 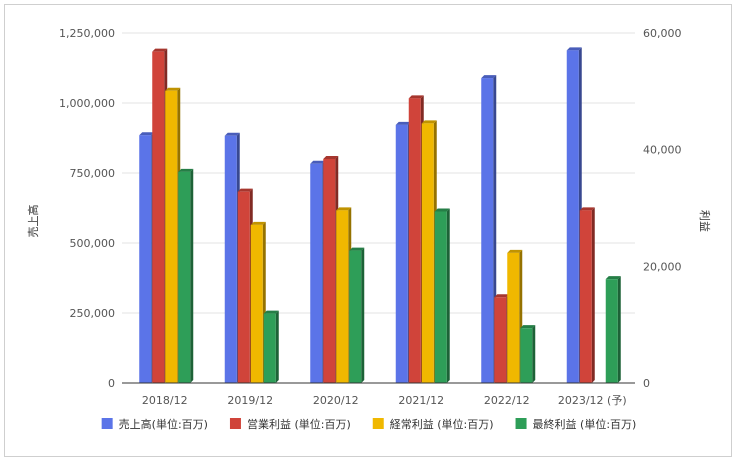 I want to click on x-tick-label: 2023/12 (予), so click(x=592, y=400).